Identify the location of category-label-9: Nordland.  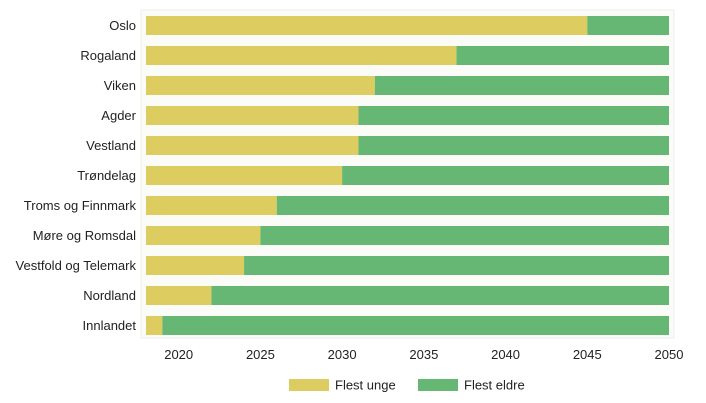
(109, 295).